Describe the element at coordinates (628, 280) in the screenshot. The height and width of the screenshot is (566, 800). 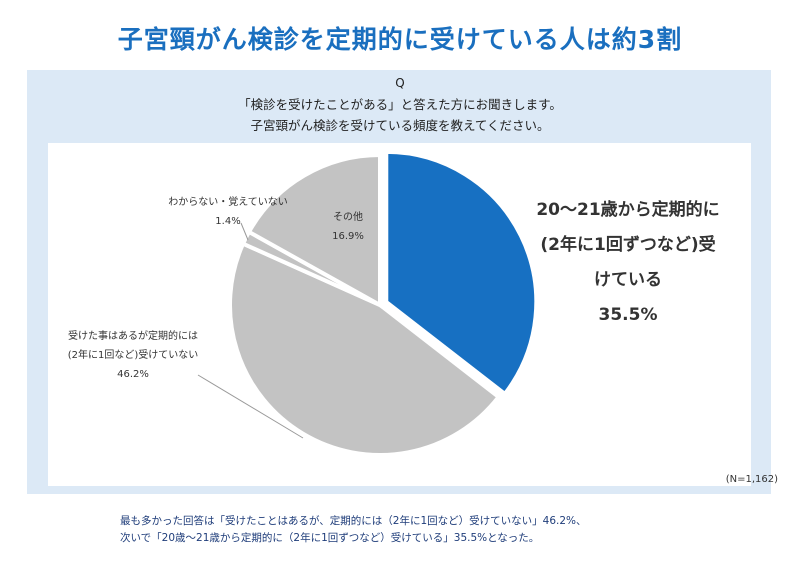
I see `slice-label-regular-line-3: けている` at that location.